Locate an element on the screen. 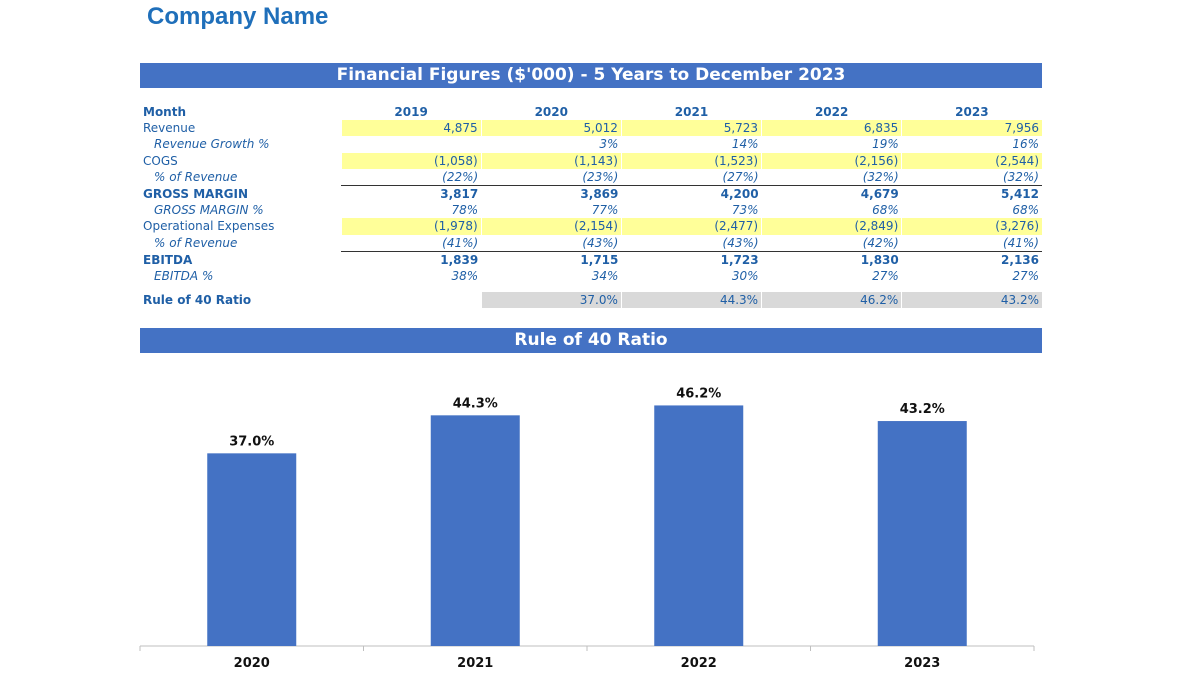 The width and height of the screenshot is (1200, 676). table-cell: (22%) is located at coordinates (460, 176).